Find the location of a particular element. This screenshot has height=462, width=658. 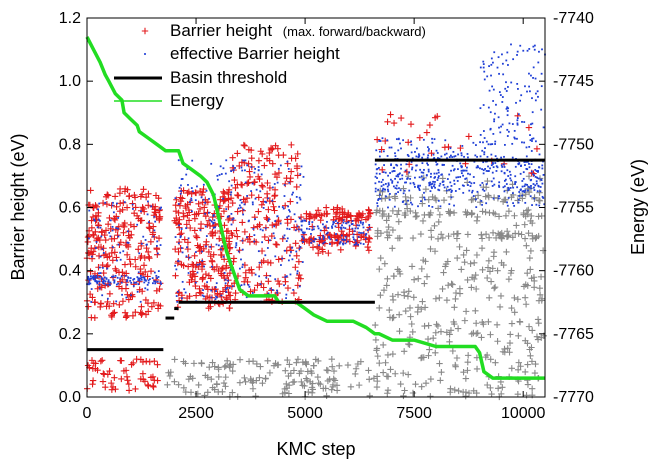

y2-tick-label: -7755 is located at coordinates (573, 208).